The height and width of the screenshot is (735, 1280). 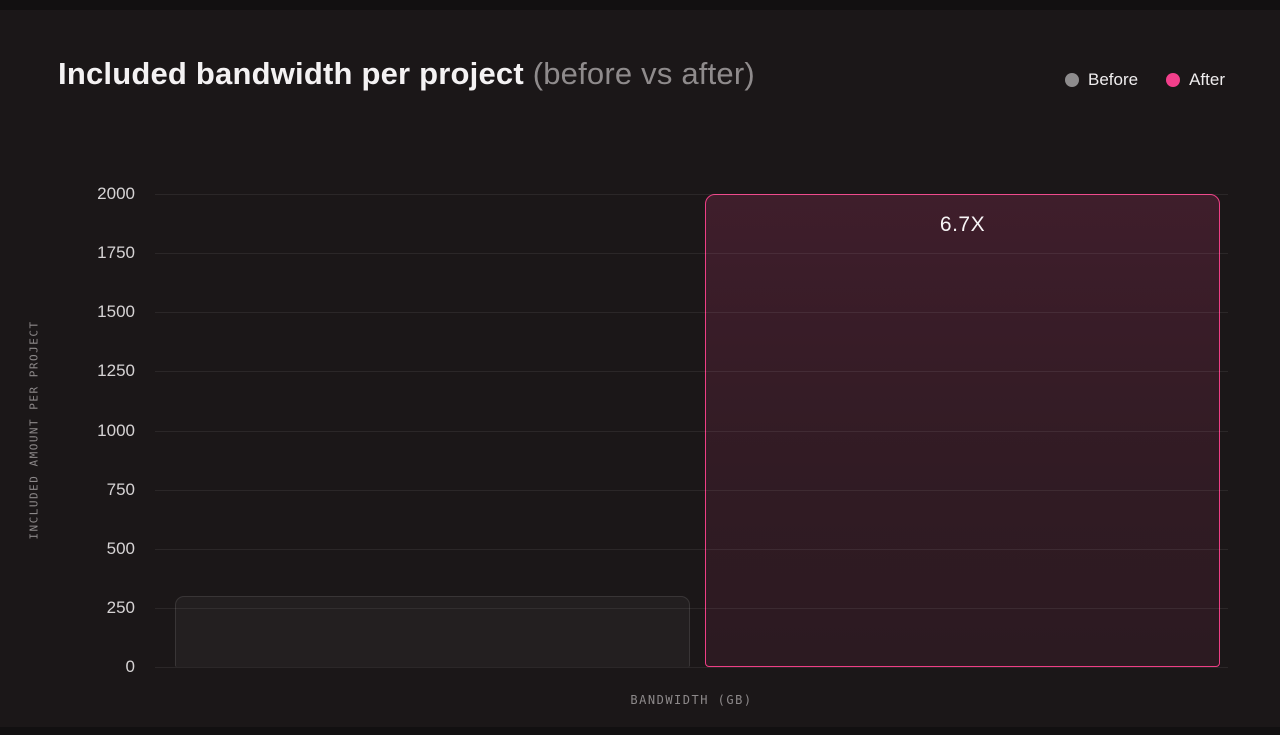 What do you see at coordinates (120, 548) in the screenshot?
I see `y-tick-label: 500` at bounding box center [120, 548].